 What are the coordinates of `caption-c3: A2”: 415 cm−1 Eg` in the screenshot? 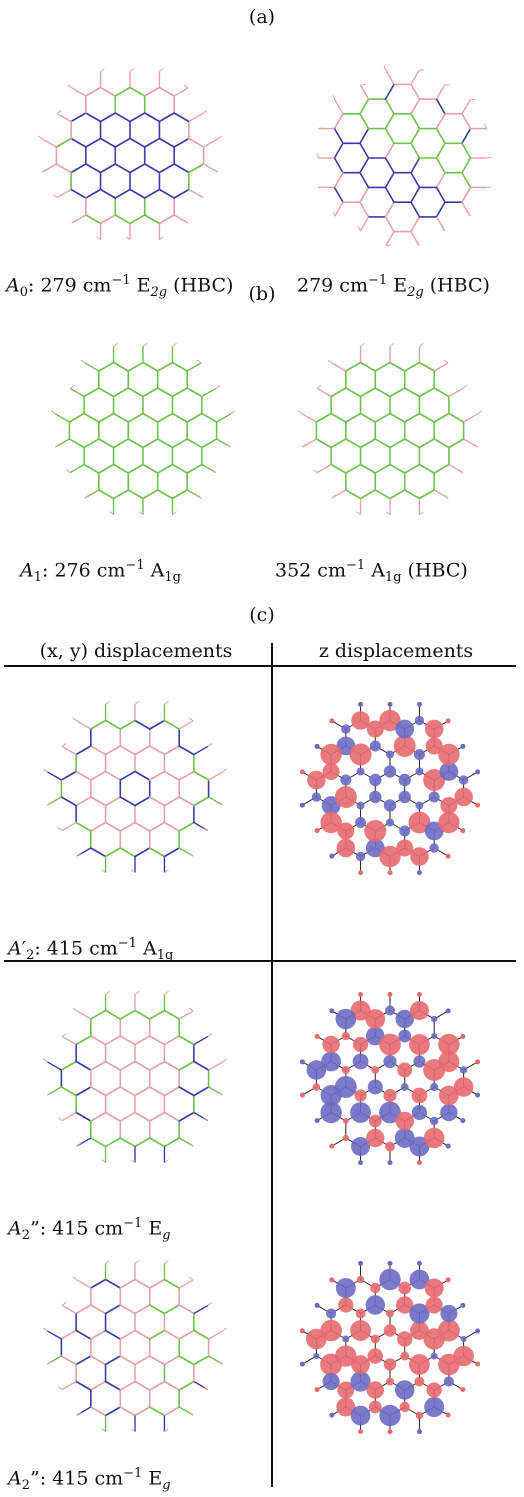 It's located at (89, 1480).